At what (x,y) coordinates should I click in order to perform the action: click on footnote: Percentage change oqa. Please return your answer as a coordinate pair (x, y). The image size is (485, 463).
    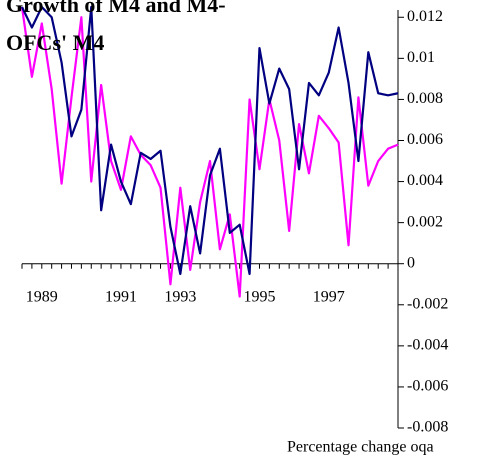
    Looking at the image, I should click on (360, 447).